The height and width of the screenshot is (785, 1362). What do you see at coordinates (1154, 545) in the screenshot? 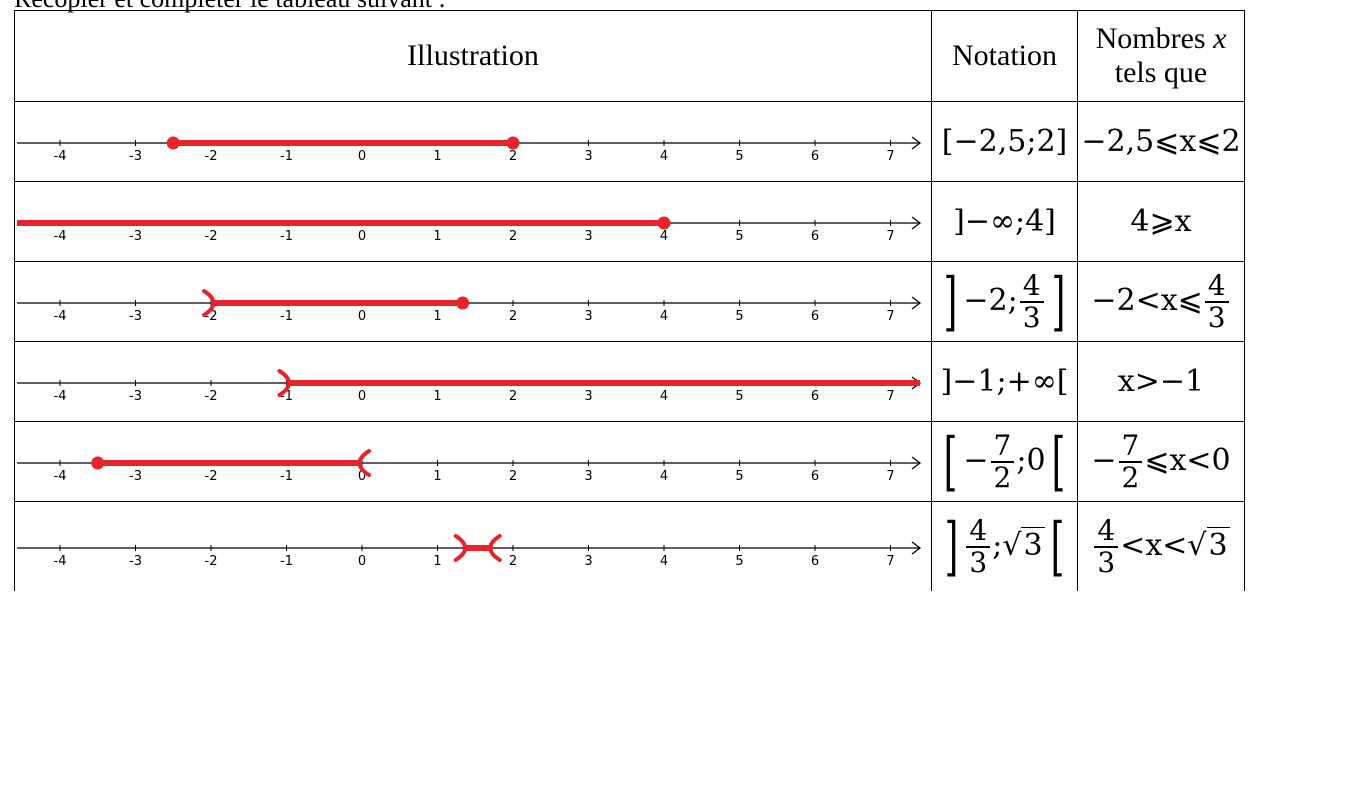
I see `condition-middle: <x<` at bounding box center [1154, 545].